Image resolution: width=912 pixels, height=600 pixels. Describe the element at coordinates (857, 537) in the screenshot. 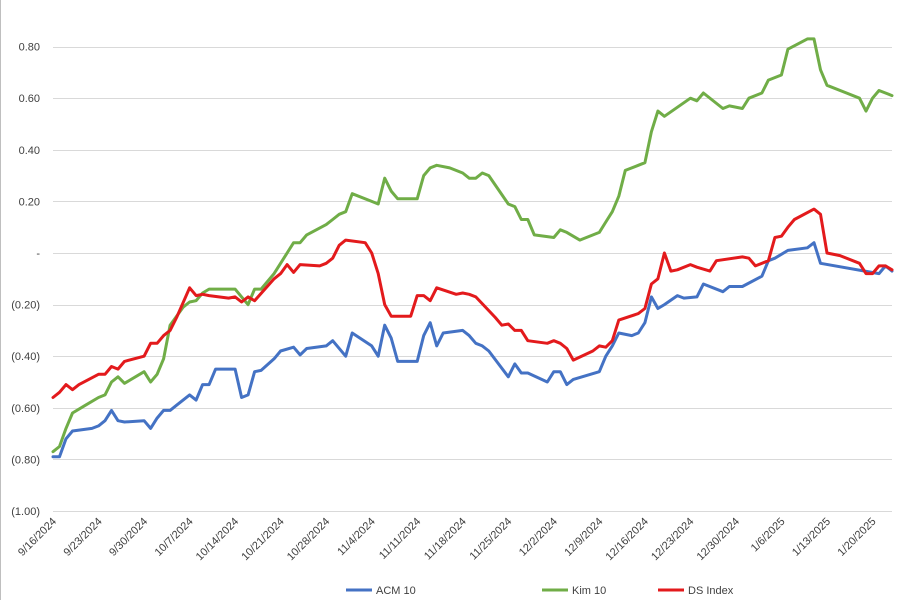

I see `x-tick-label: 1/20/2025` at that location.